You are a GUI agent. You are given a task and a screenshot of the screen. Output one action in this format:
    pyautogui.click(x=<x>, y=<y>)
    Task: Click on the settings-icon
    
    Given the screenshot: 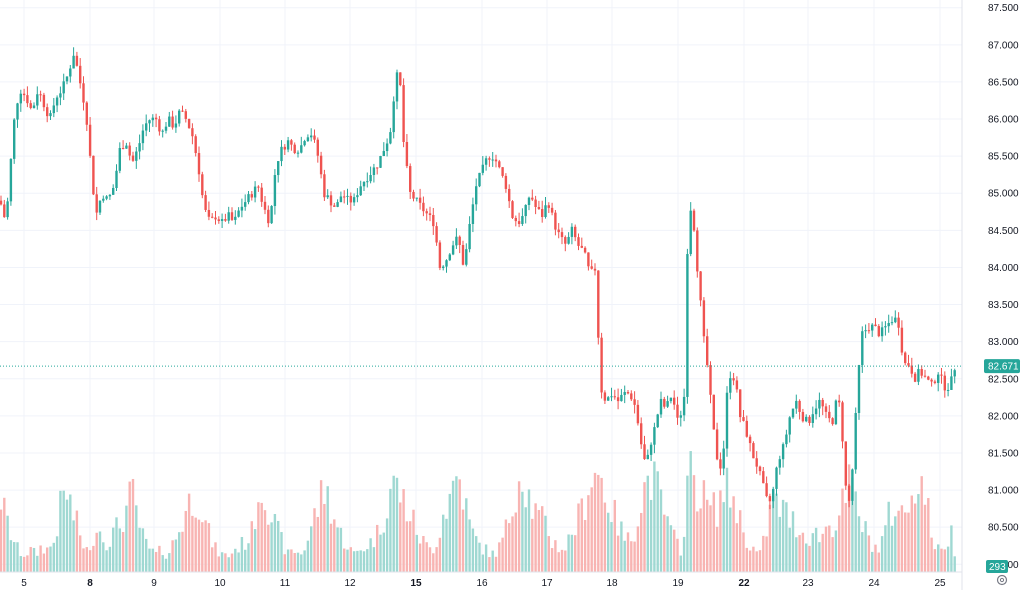 What is the action you would take?
    pyautogui.click(x=1002, y=580)
    